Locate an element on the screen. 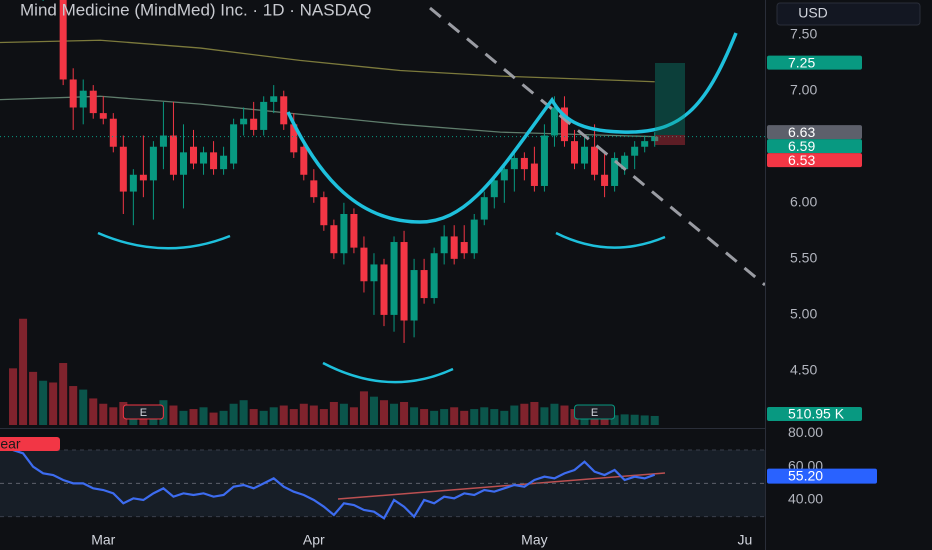 The width and height of the screenshot is (932, 550). y-tick-label: 4.50 is located at coordinates (803, 370).